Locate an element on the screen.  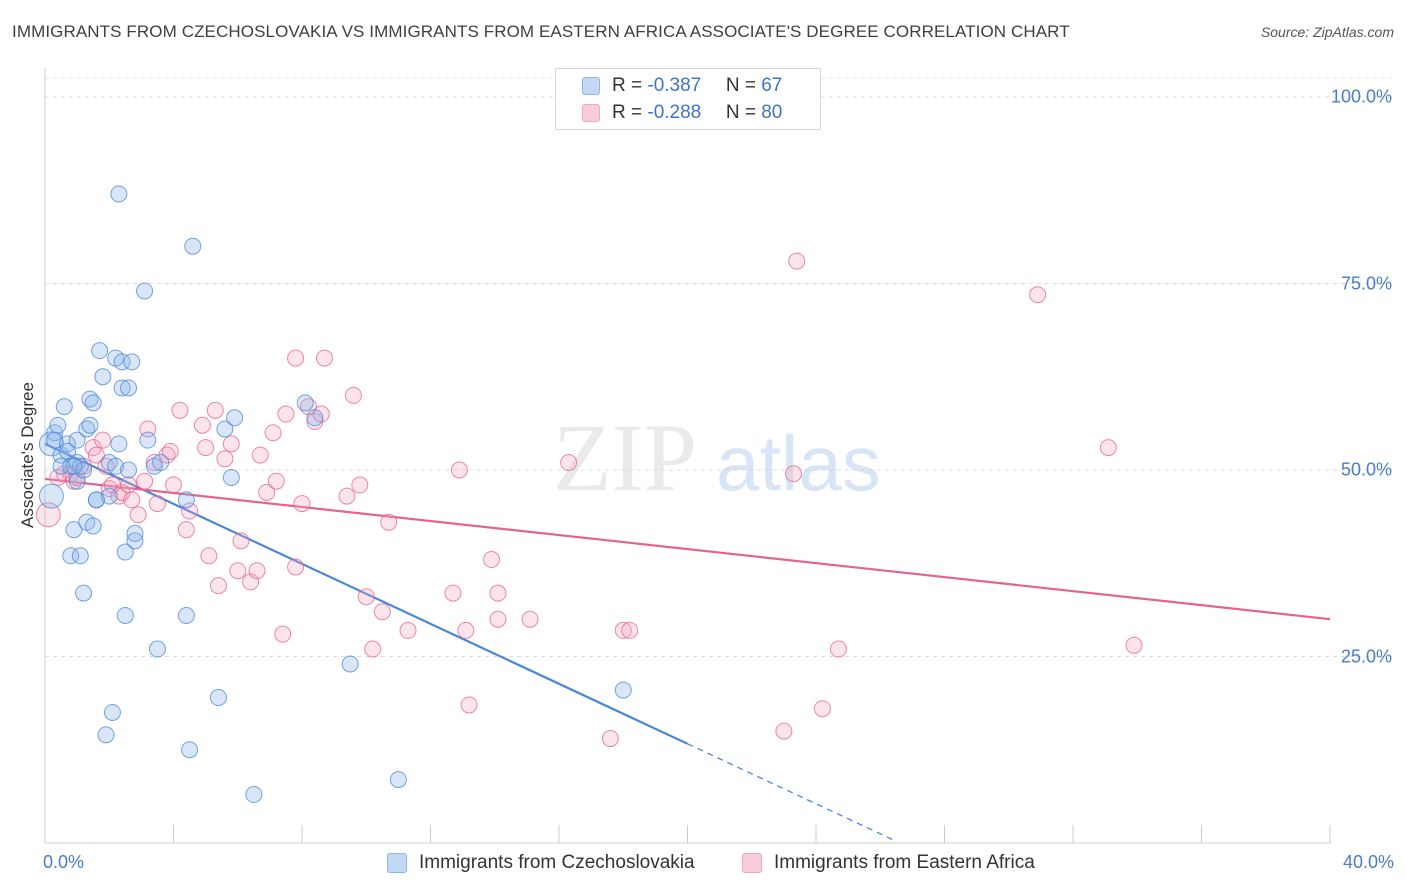
legend-swatch-eastern-africa is located at coordinates (752, 863).